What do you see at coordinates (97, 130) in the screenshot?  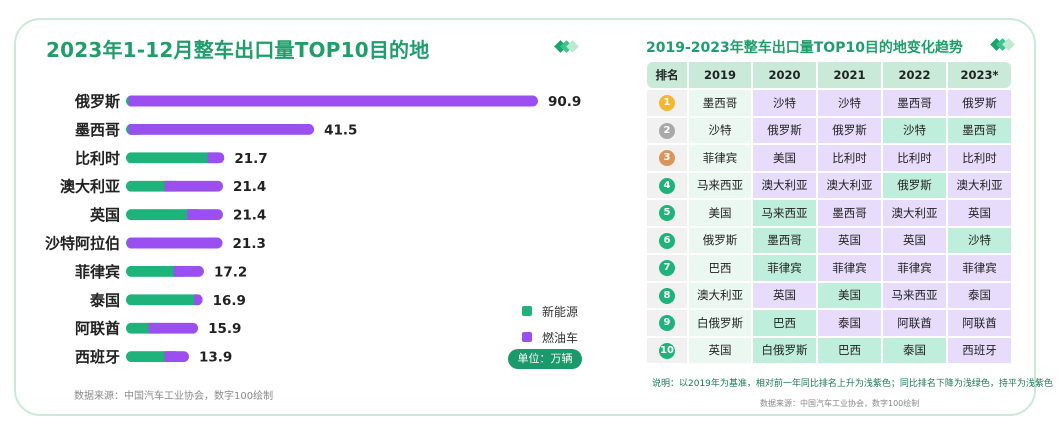 I see `category-label: 墨西哥` at bounding box center [97, 130].